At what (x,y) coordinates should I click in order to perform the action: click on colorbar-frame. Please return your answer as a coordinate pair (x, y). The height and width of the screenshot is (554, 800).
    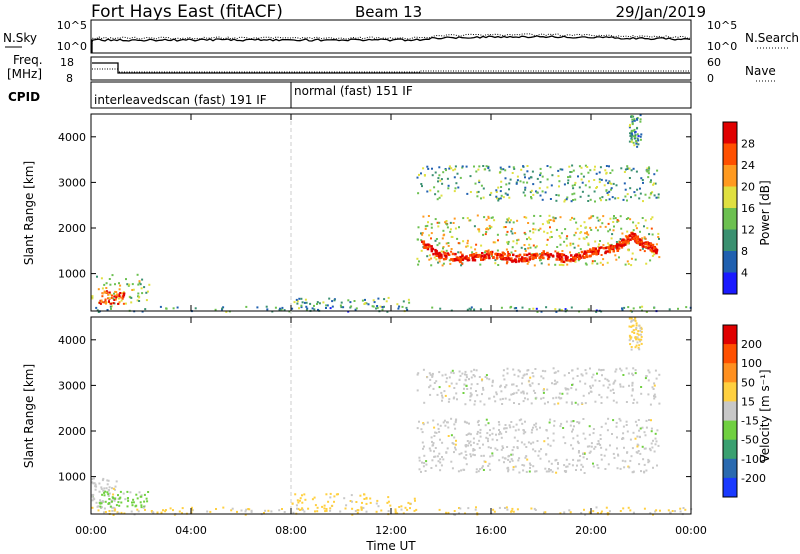
    Looking at the image, I should click on (730, 411).